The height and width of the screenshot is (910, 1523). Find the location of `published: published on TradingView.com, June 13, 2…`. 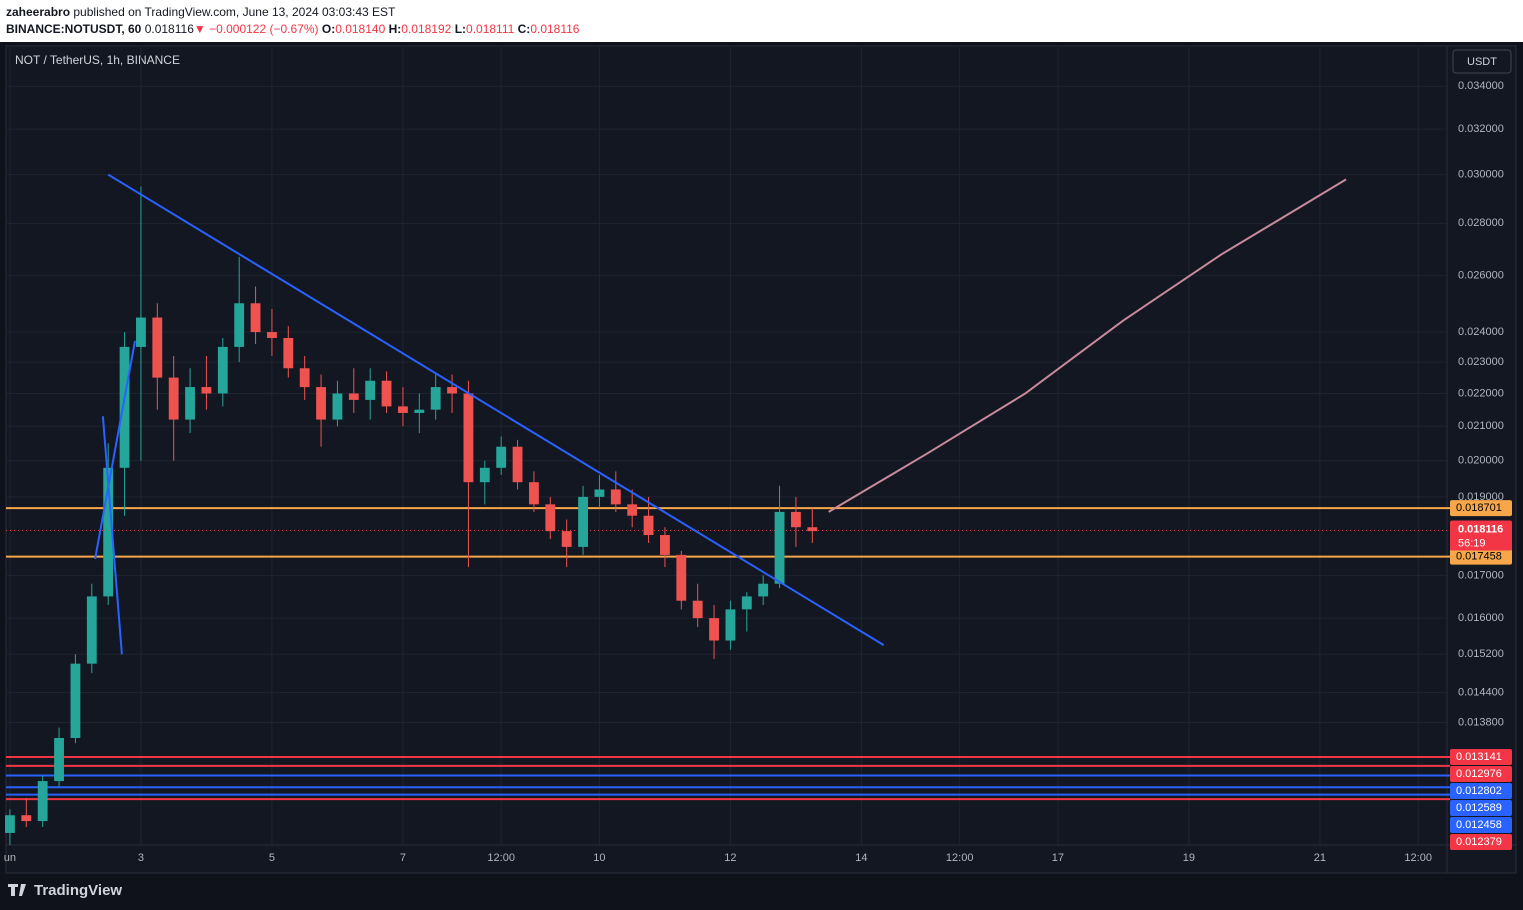

published: published on TradingView.com, June 13, 2… is located at coordinates (234, 12).